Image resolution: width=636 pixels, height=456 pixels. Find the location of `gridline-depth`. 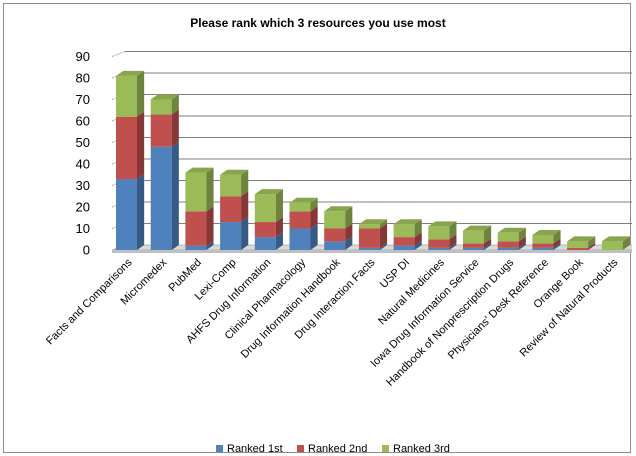

gridline-depth is located at coordinates (118, 54).